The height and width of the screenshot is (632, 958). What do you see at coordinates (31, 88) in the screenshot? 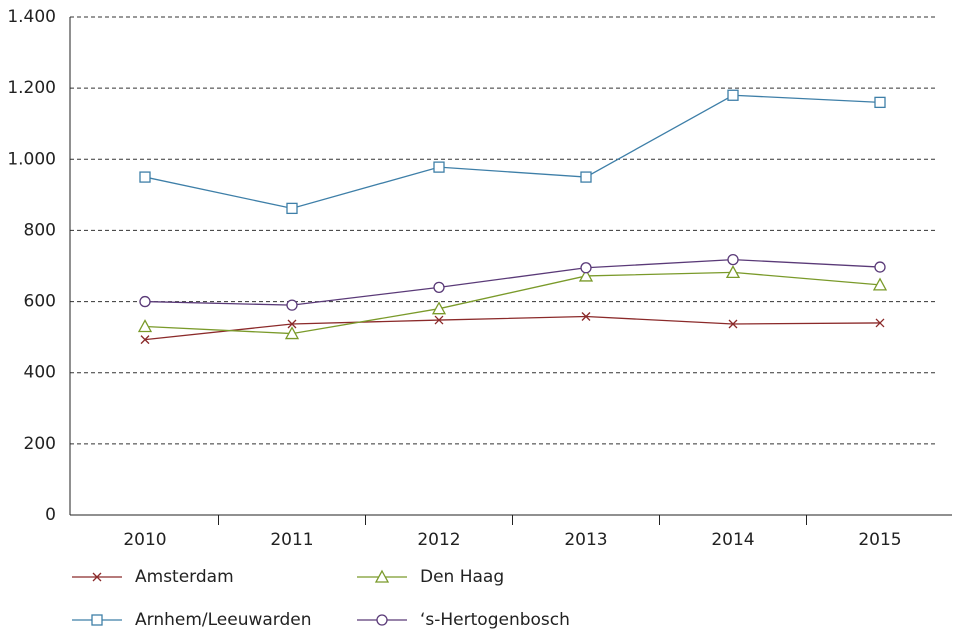
I see `y-tick-label: 1.200` at bounding box center [31, 88].